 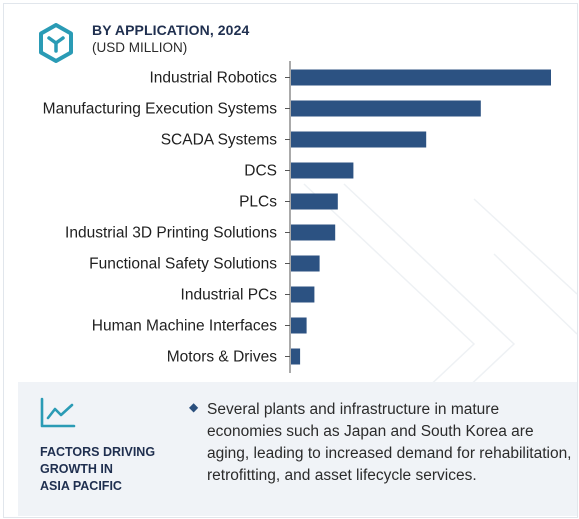 What do you see at coordinates (56, 43) in the screenshot?
I see `cube-icon` at bounding box center [56, 43].